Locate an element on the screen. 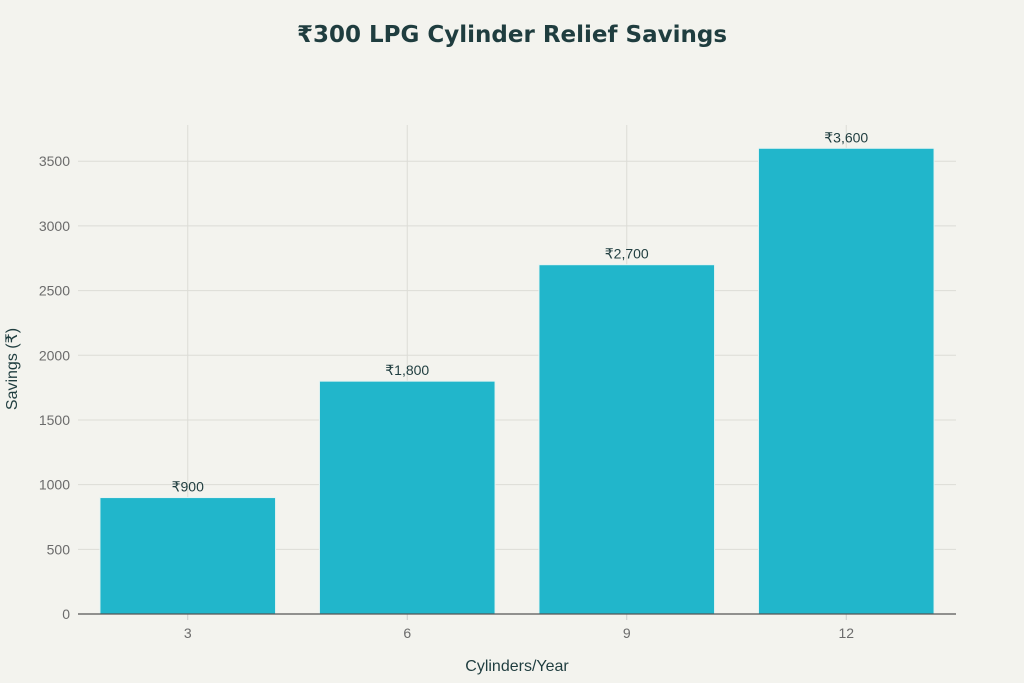 The height and width of the screenshot is (683, 1024). y-tick-label: 1000 is located at coordinates (54, 485).